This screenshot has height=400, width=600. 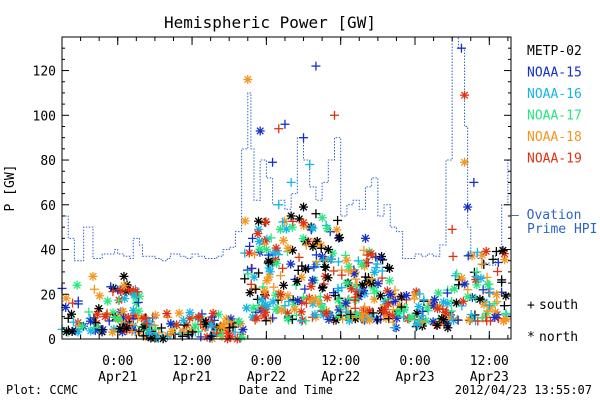 I want to click on y-axis-label: P [GW], so click(x=10, y=188).